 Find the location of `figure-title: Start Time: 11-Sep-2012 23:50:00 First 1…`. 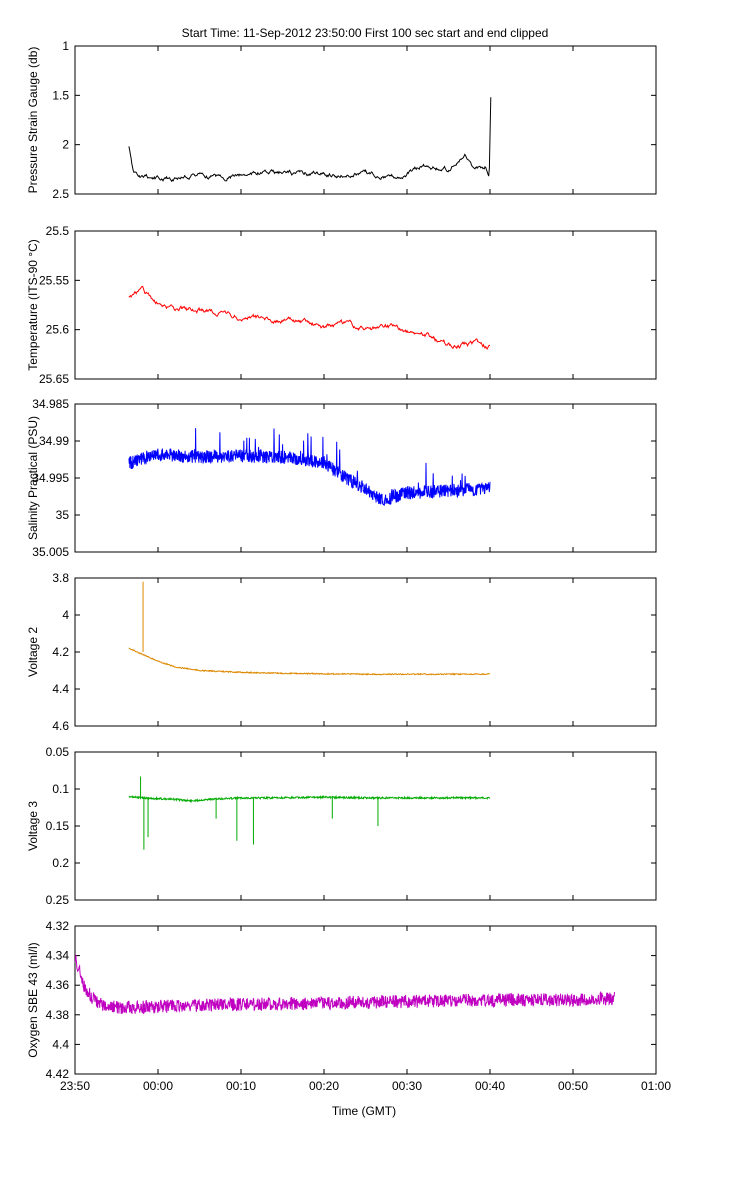

figure-title: Start Time: 11-Sep-2012 23:50:00 First 1… is located at coordinates (365, 33).